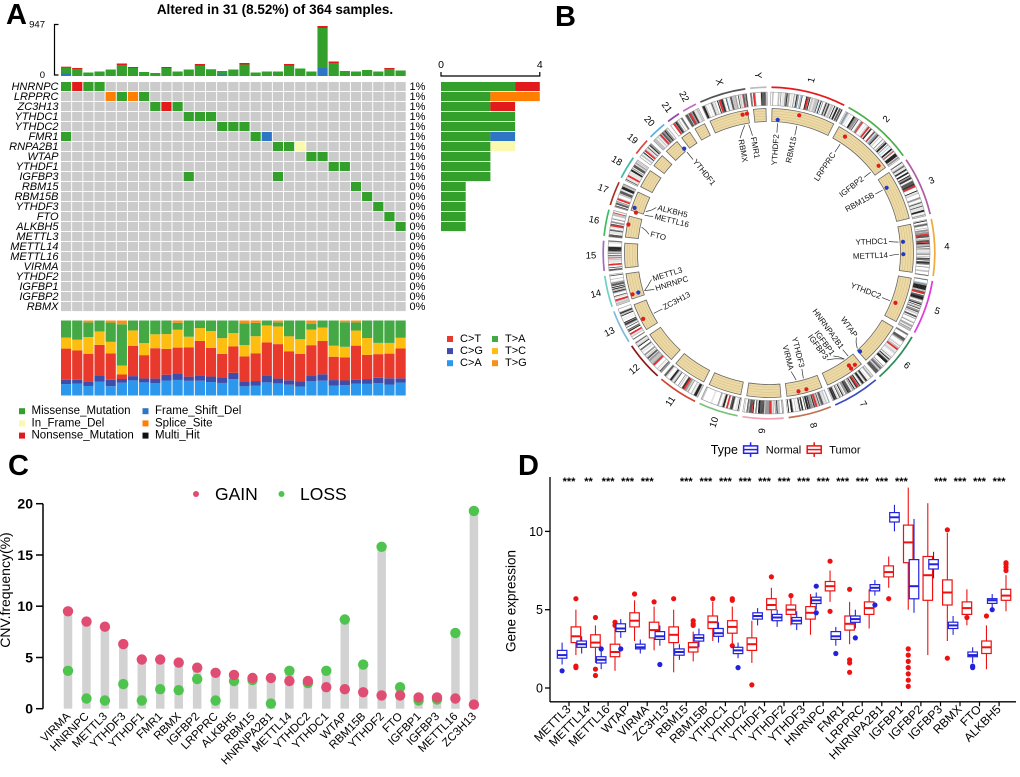 This screenshot has height=777, width=1020. Describe the element at coordinates (36, 197) in the screenshot. I see `svg-text: RBM15B` at that location.